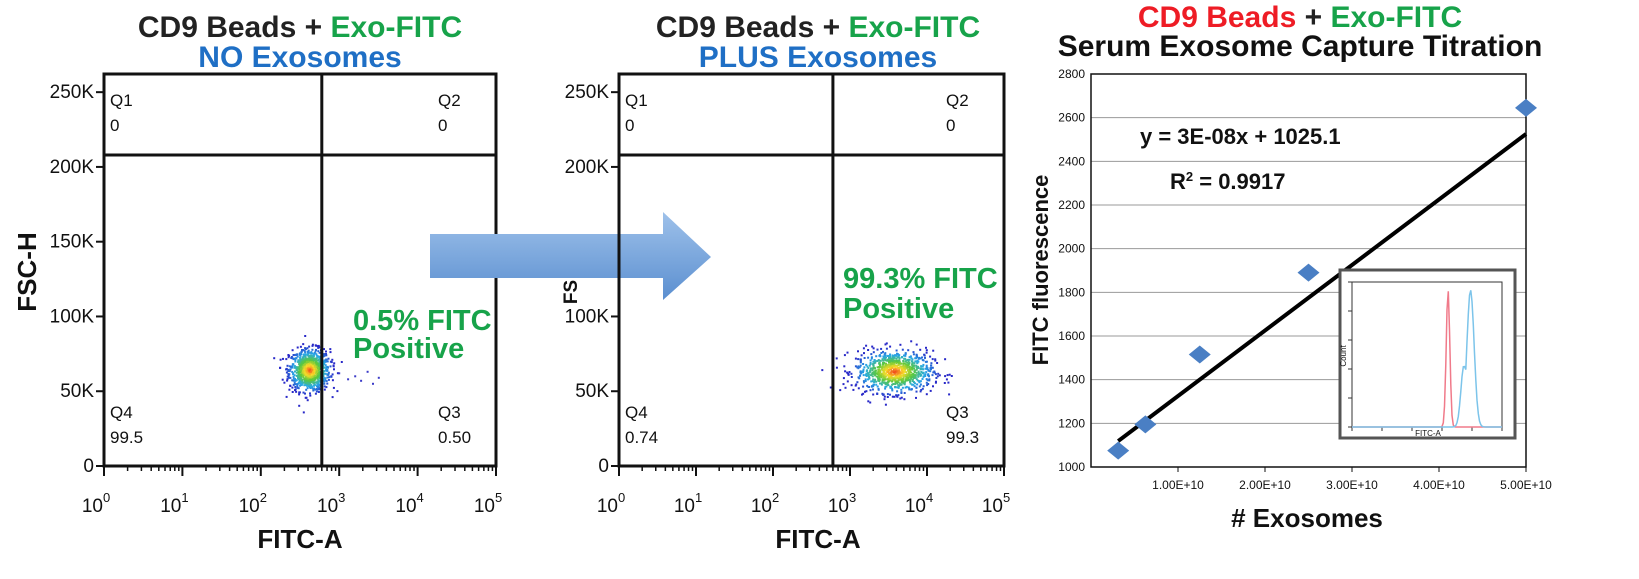 The image size is (1639, 579). Describe the element at coordinates (174, 503) in the screenshot. I see `x-tick-label: 10¹` at that location.